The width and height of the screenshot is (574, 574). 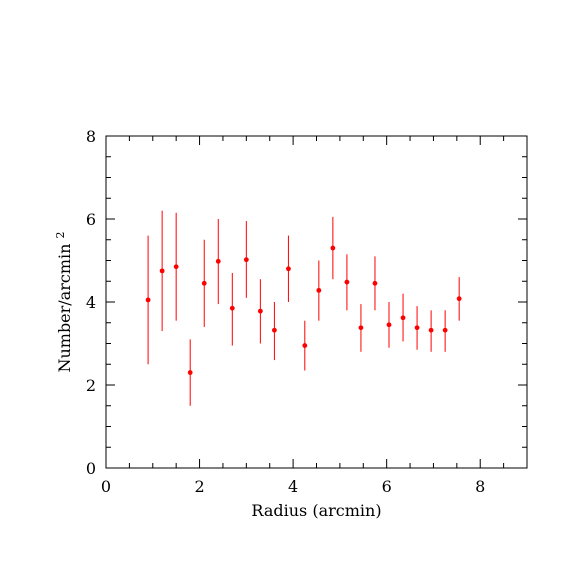 I want to click on x-tick-label: 4, so click(x=293, y=486).